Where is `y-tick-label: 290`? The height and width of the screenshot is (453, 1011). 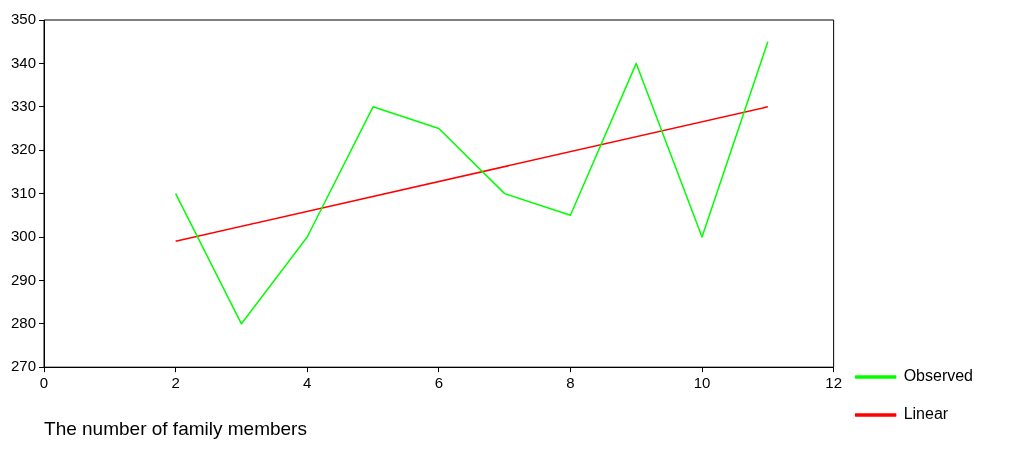 y-tick-label: 290 is located at coordinates (24, 279).